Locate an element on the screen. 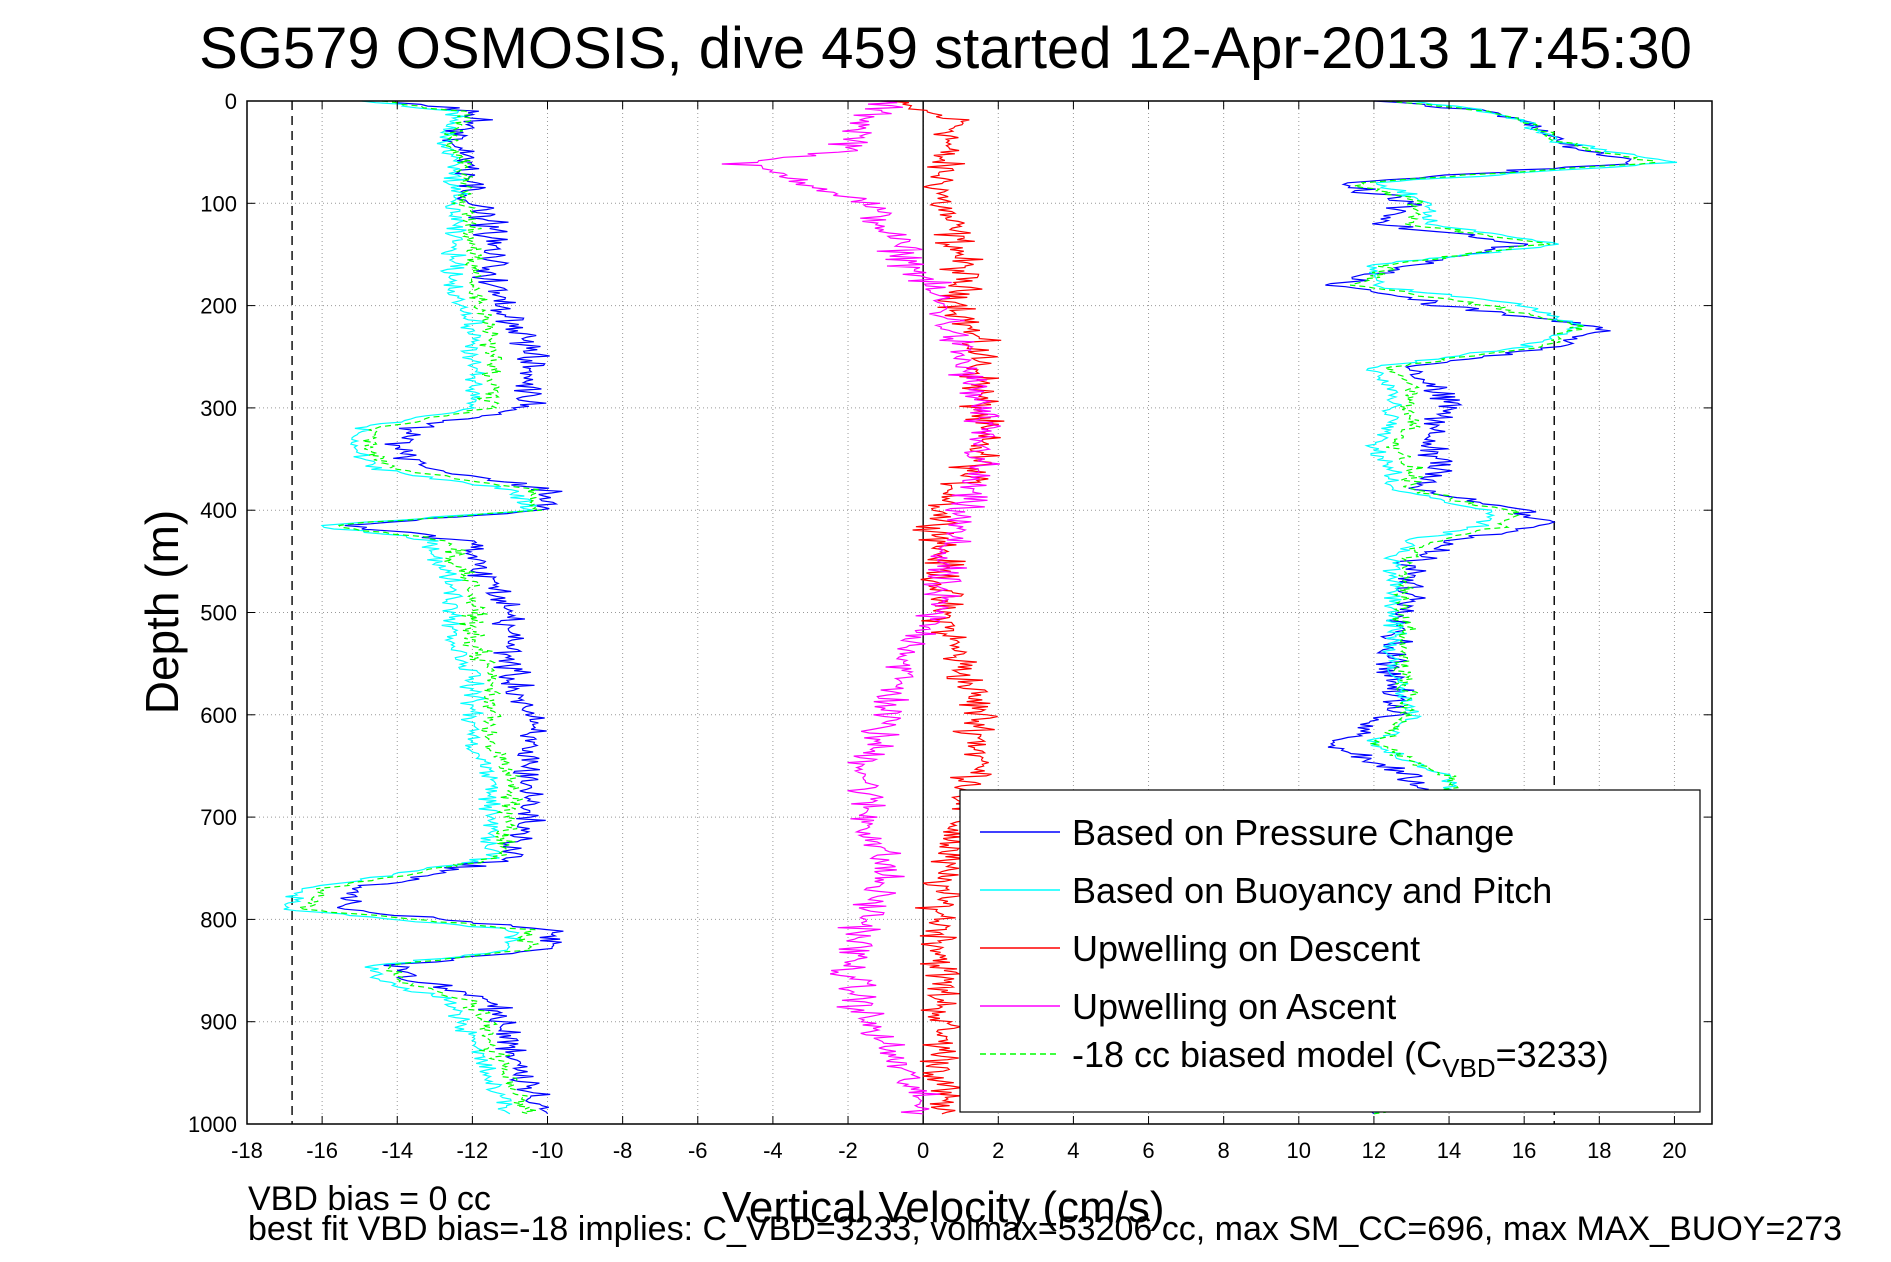 The image size is (1891, 1262). legend-label: Based on Buoyancy and Pitch is located at coordinates (1312, 890).